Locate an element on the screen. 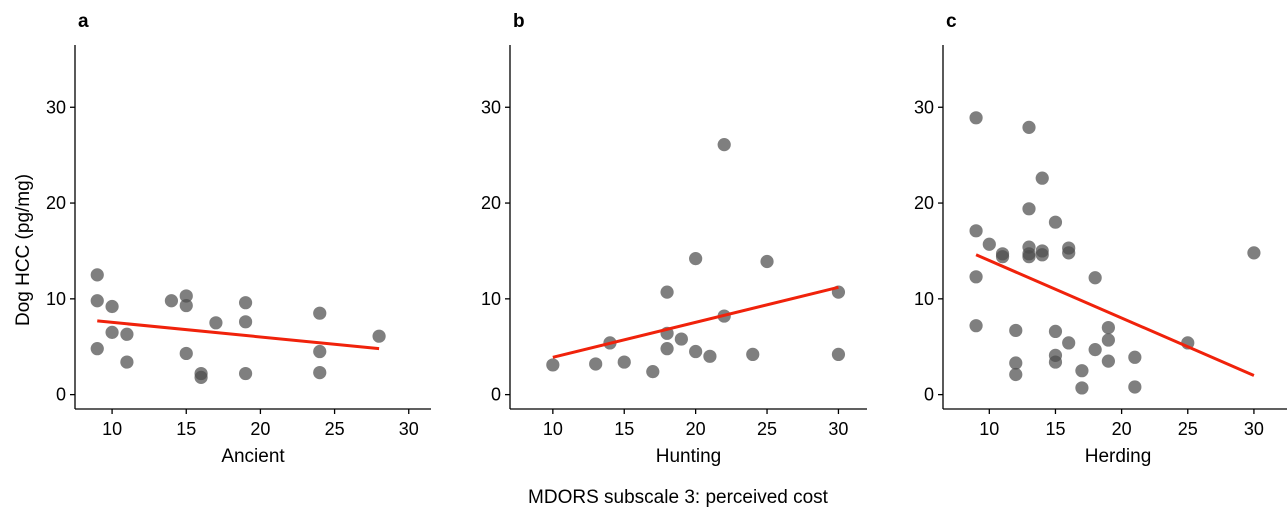 Image resolution: width=1288 pixels, height=513 pixels. x-axis-title: Herding is located at coordinates (1118, 456).